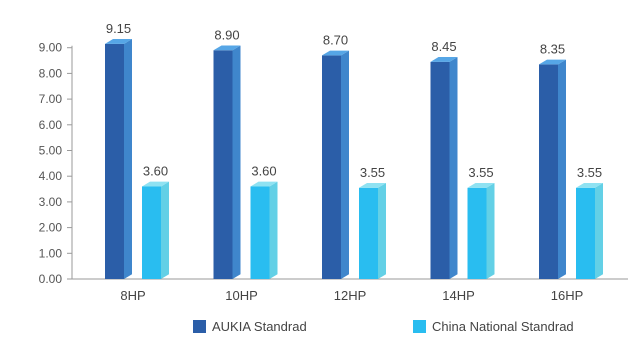 The width and height of the screenshot is (637, 339). I want to click on y-tick-label: 2.00, so click(51, 228).